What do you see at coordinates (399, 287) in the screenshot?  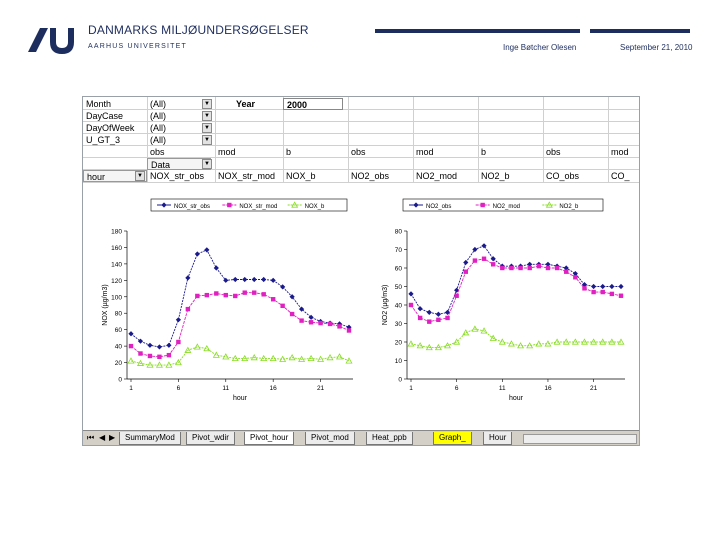 I see `y-tick-label: 50` at bounding box center [399, 287].